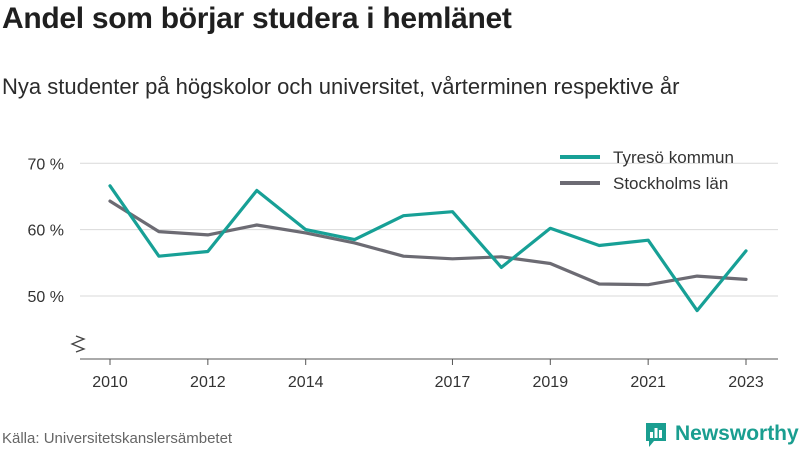 The height and width of the screenshot is (450, 800). I want to click on legend: Tyresö kommun Stockholms län, so click(647, 170).